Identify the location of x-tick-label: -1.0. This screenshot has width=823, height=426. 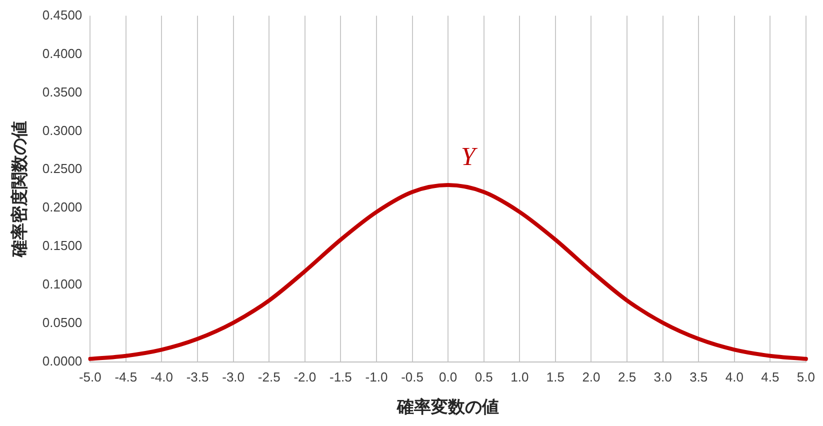
(376, 376).